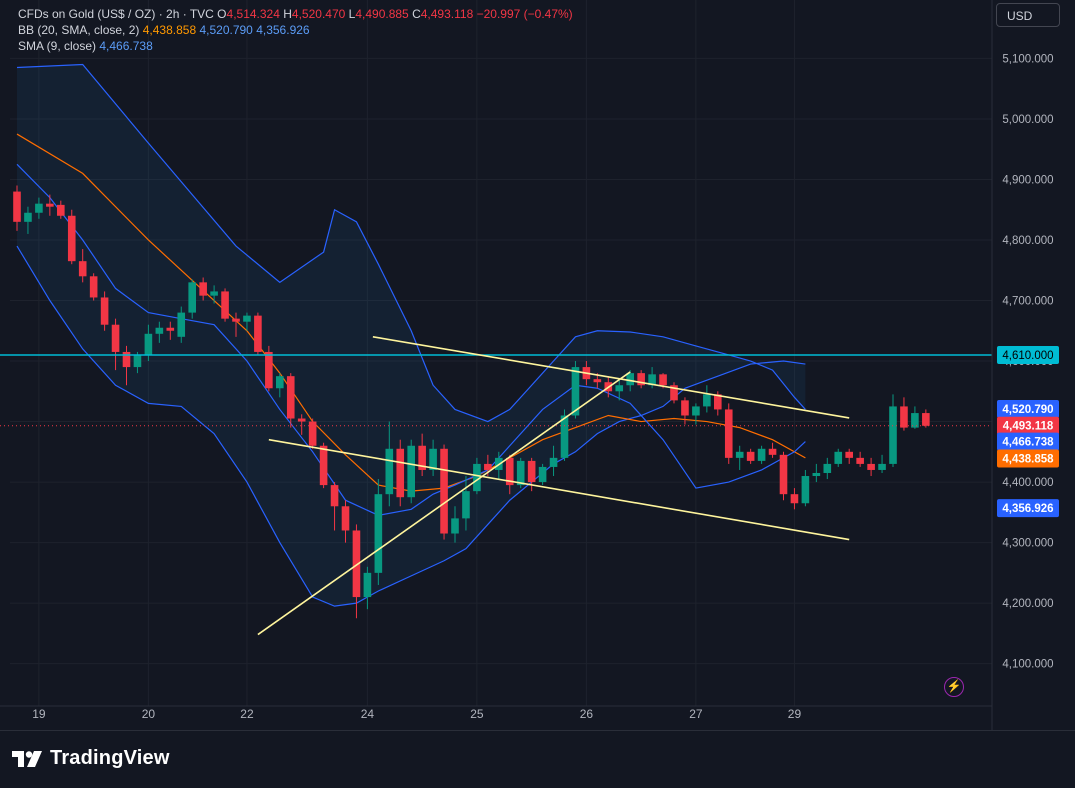  What do you see at coordinates (39, 714) in the screenshot?
I see `x-tick-label: 19` at bounding box center [39, 714].